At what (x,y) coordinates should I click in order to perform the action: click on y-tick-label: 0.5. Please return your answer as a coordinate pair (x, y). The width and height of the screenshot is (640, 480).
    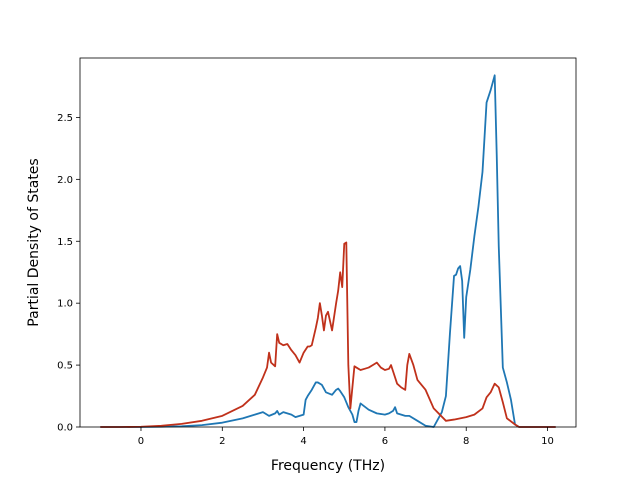
    Looking at the image, I should click on (65, 366).